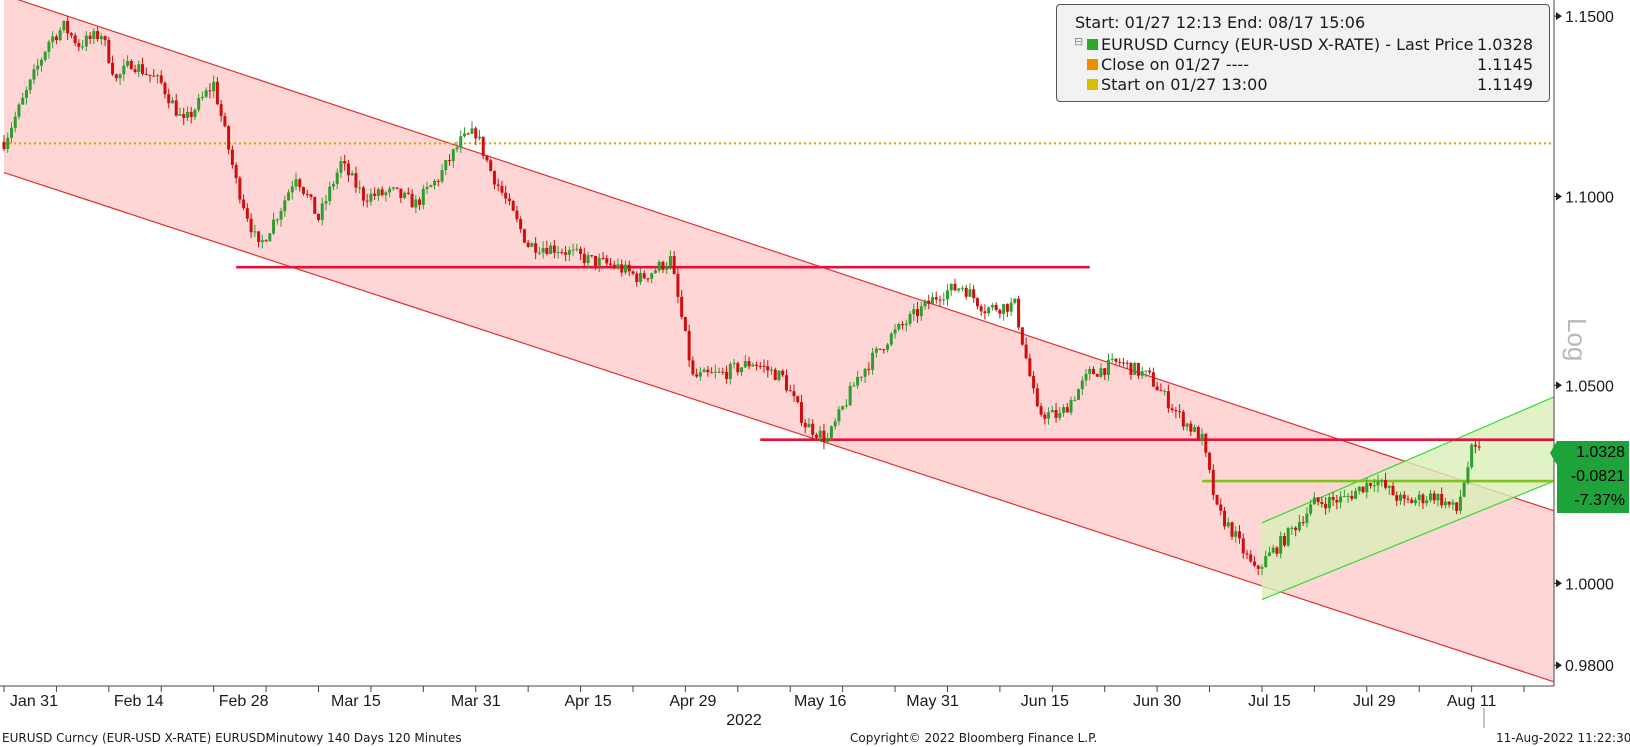 The image size is (1630, 747). I want to click on x-tick-label: Feb 14, so click(139, 701).